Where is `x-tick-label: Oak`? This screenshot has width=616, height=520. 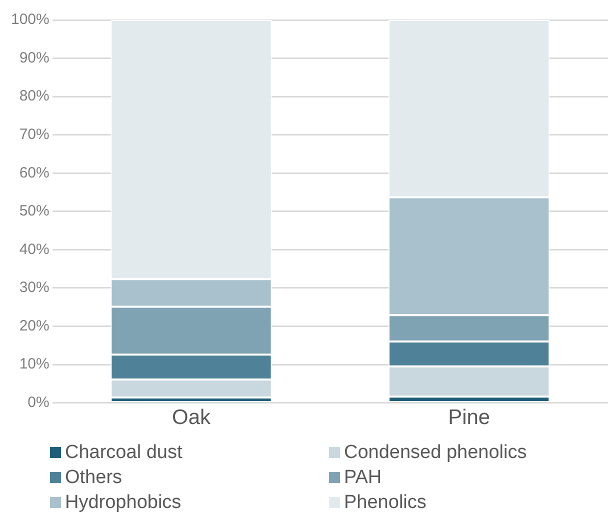
x-tick-label: Oak is located at coordinates (192, 418).